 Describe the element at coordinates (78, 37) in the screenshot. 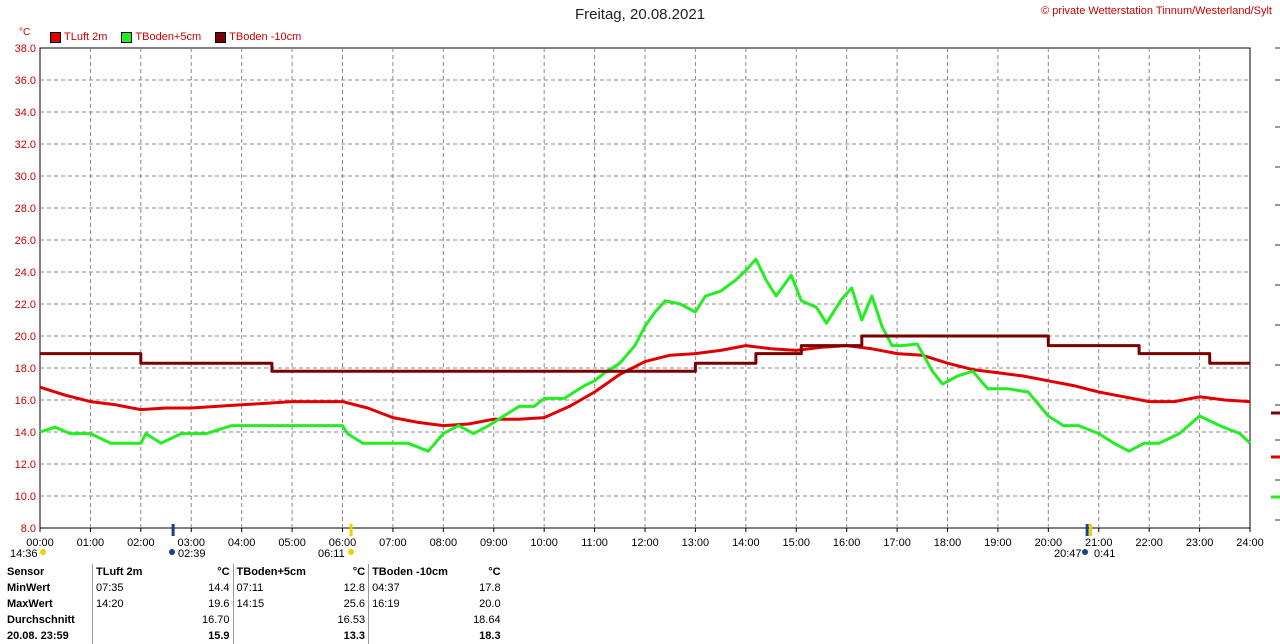

I see `legend-item-tluft: TLuft 2m` at that location.